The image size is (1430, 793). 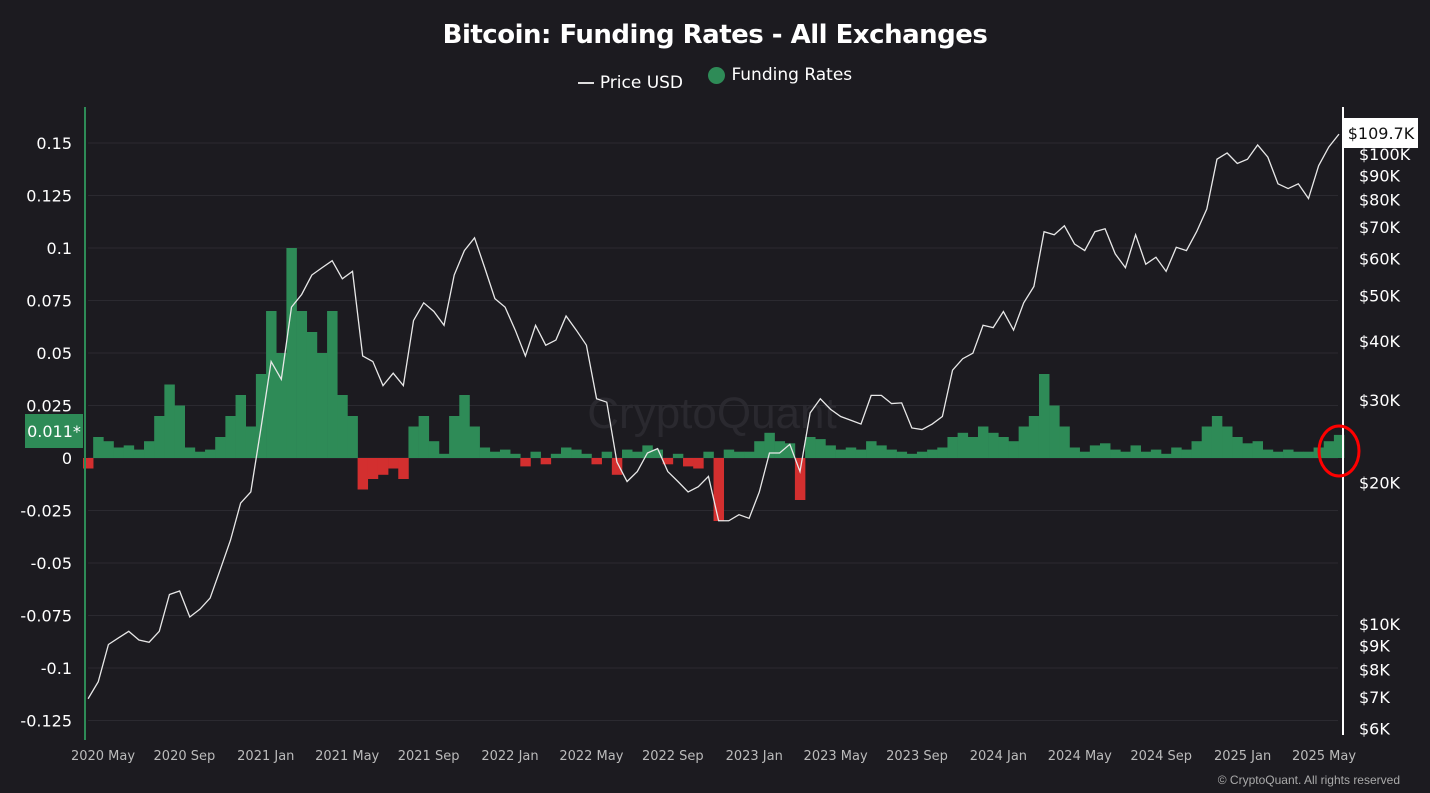 I want to click on right-axis-tick-label: $60K, so click(x=1380, y=258).